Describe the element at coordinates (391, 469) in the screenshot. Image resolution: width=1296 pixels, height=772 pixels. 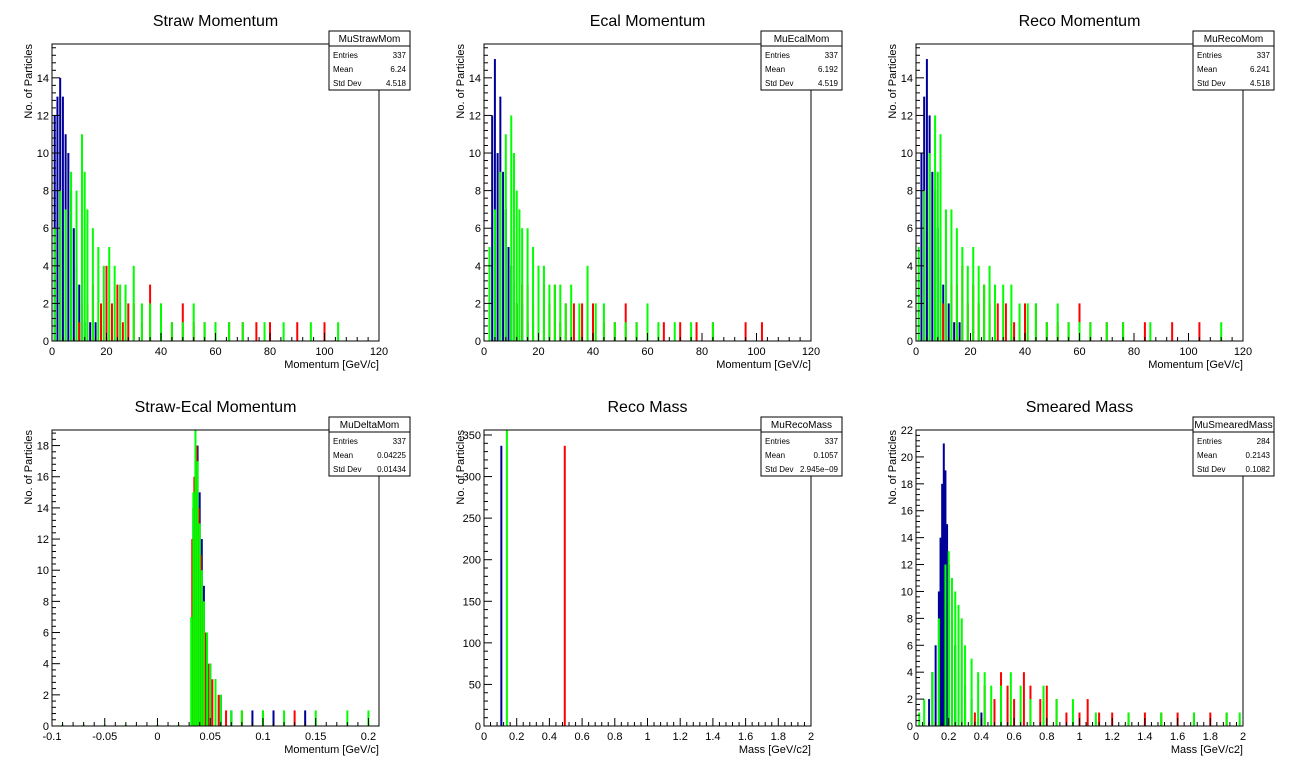
I see `stats-value-stddev: 0.01434` at that location.